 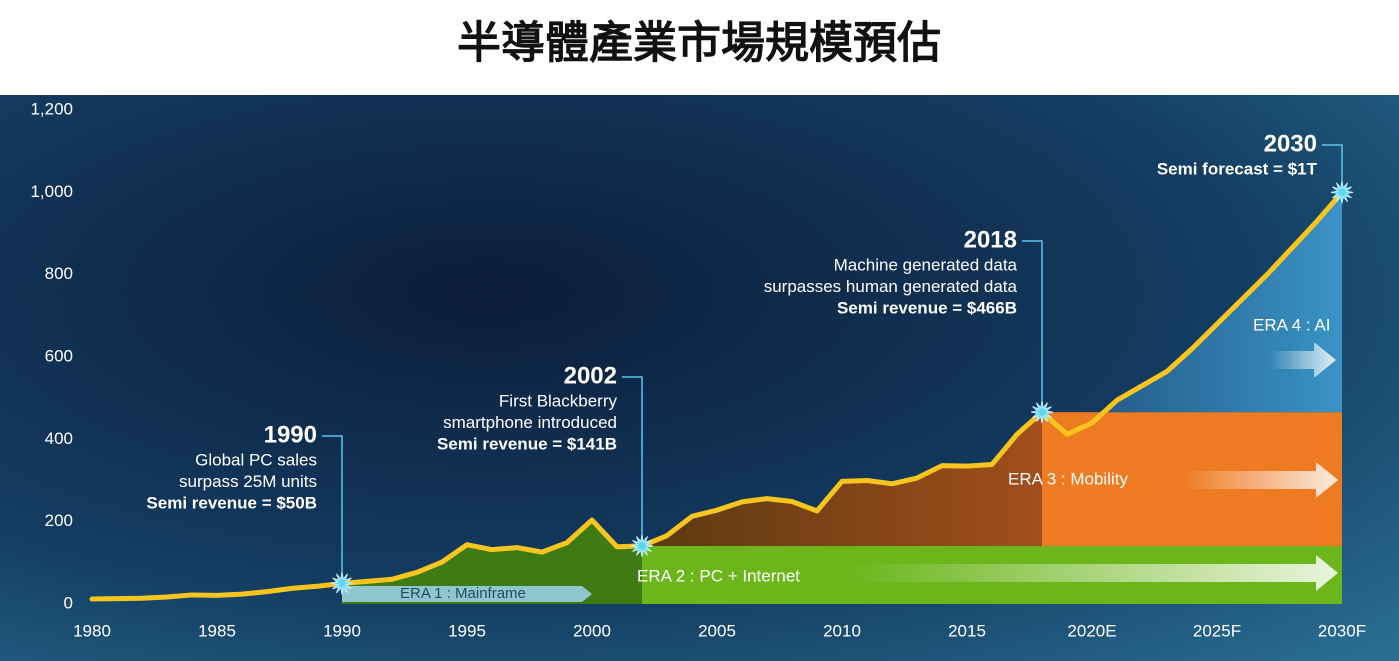 What do you see at coordinates (558, 400) in the screenshot?
I see `annotation-text: First Blackberry` at bounding box center [558, 400].